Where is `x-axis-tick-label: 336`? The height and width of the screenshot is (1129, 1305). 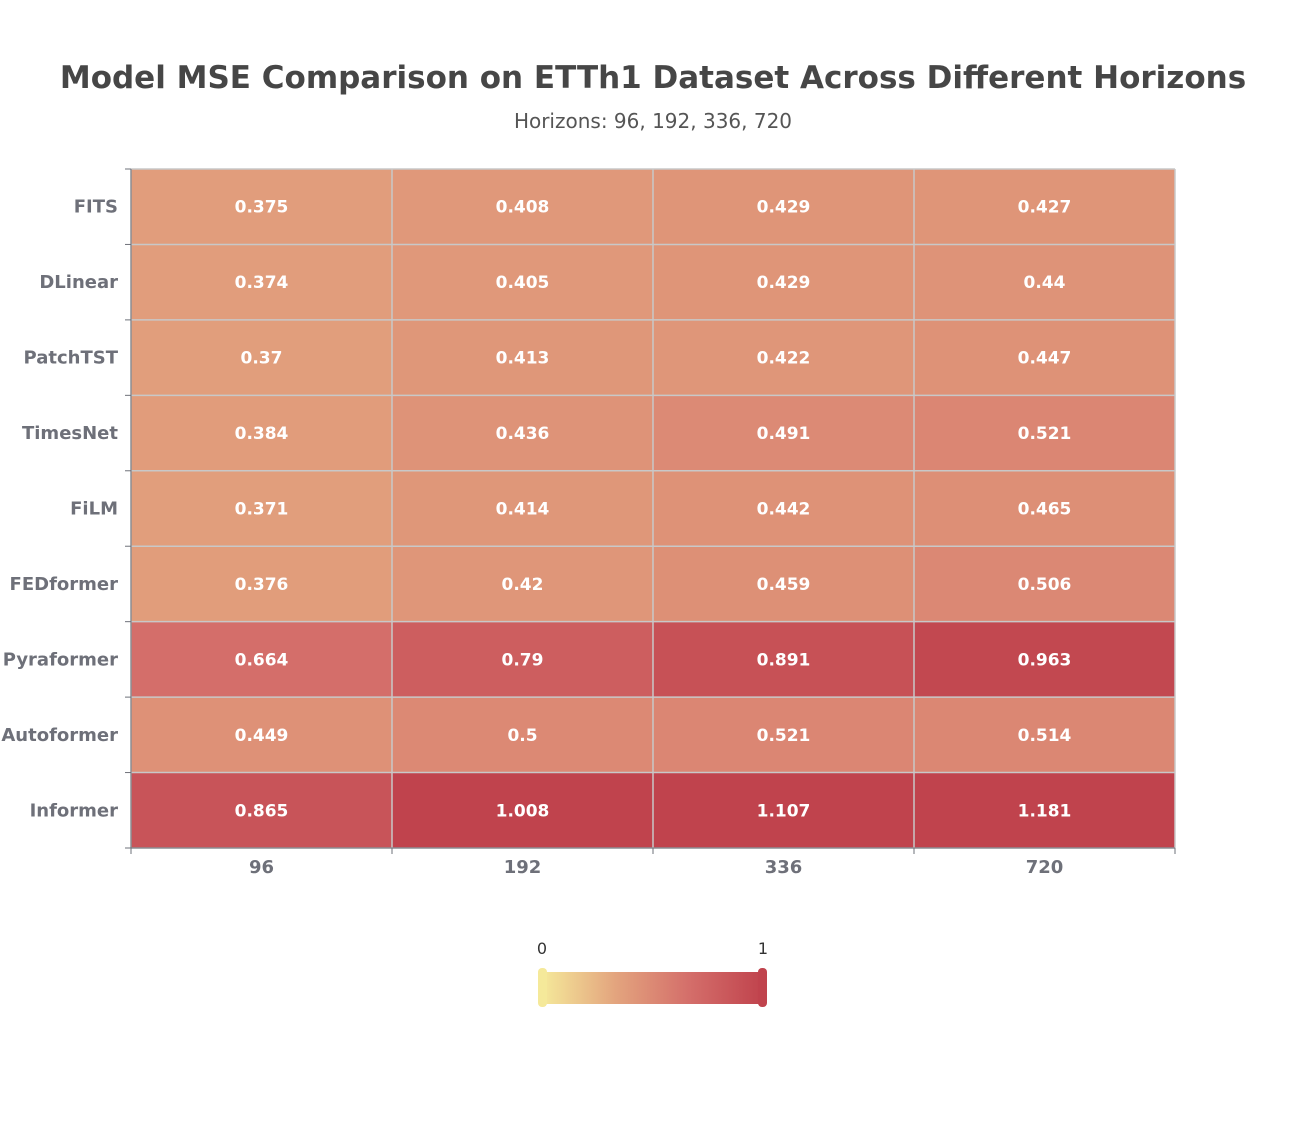
x-axis-tick-label: 336 is located at coordinates (784, 867).